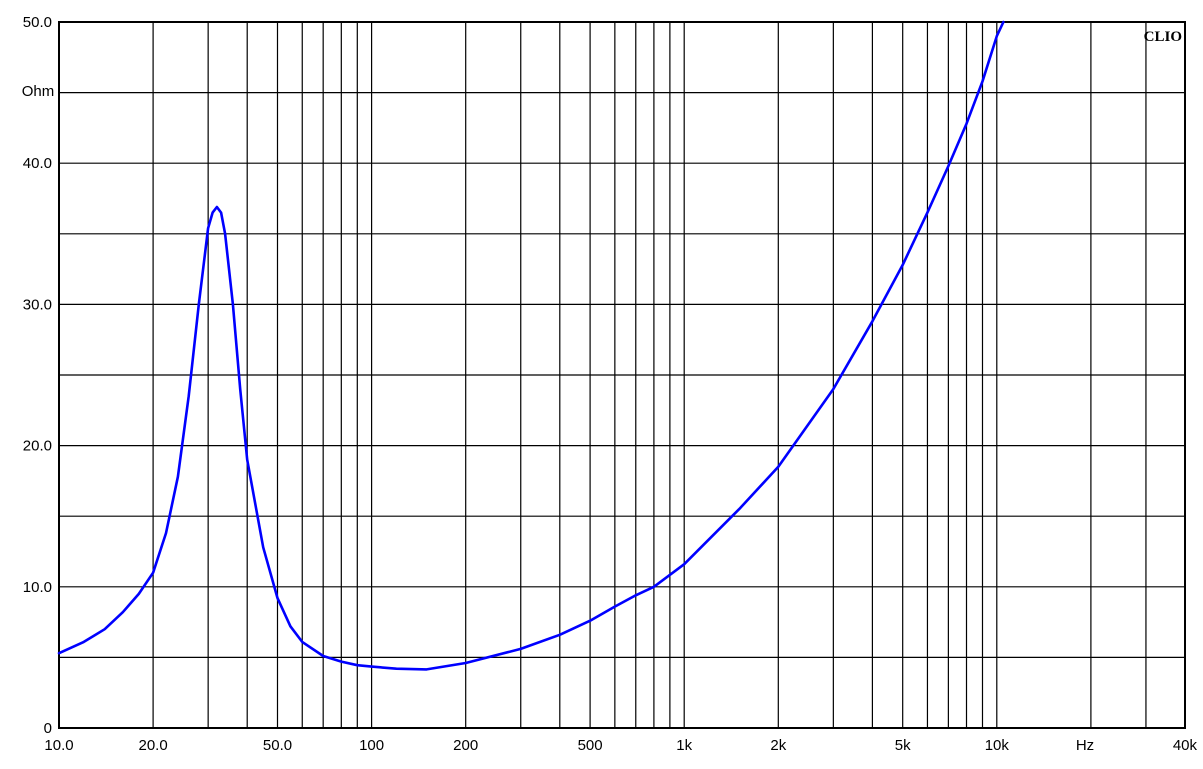  I want to click on y-tick-label: 50.0, so click(37, 22).